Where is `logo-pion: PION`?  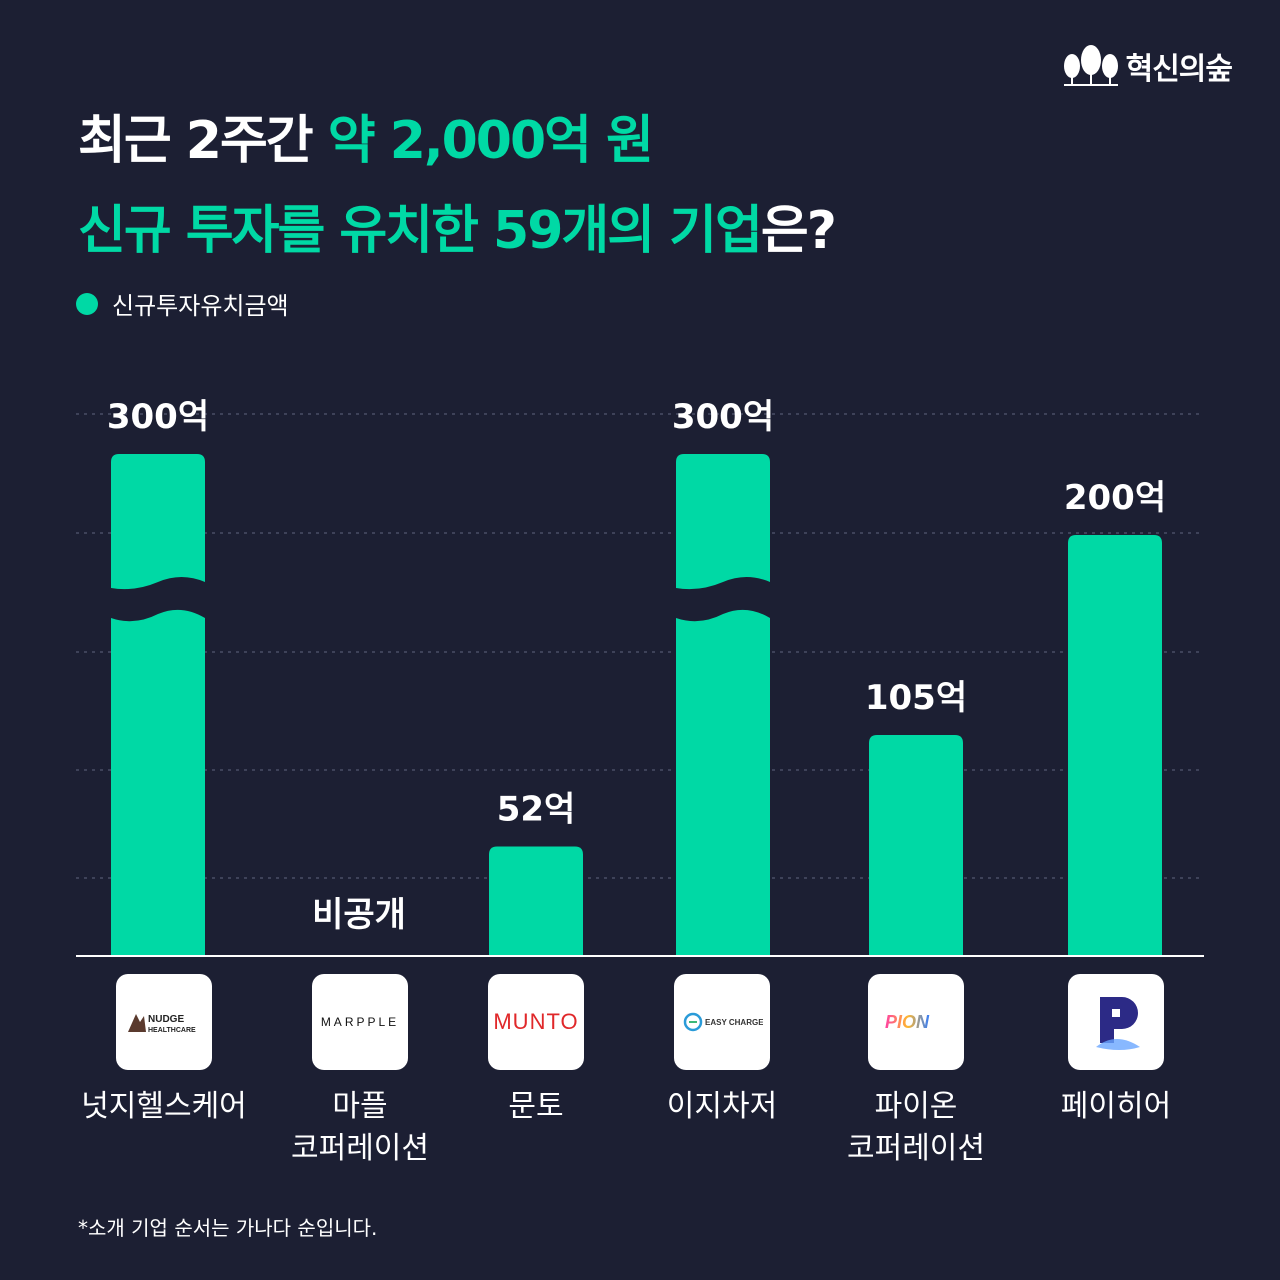
logo-pion: PION is located at coordinates (916, 1022).